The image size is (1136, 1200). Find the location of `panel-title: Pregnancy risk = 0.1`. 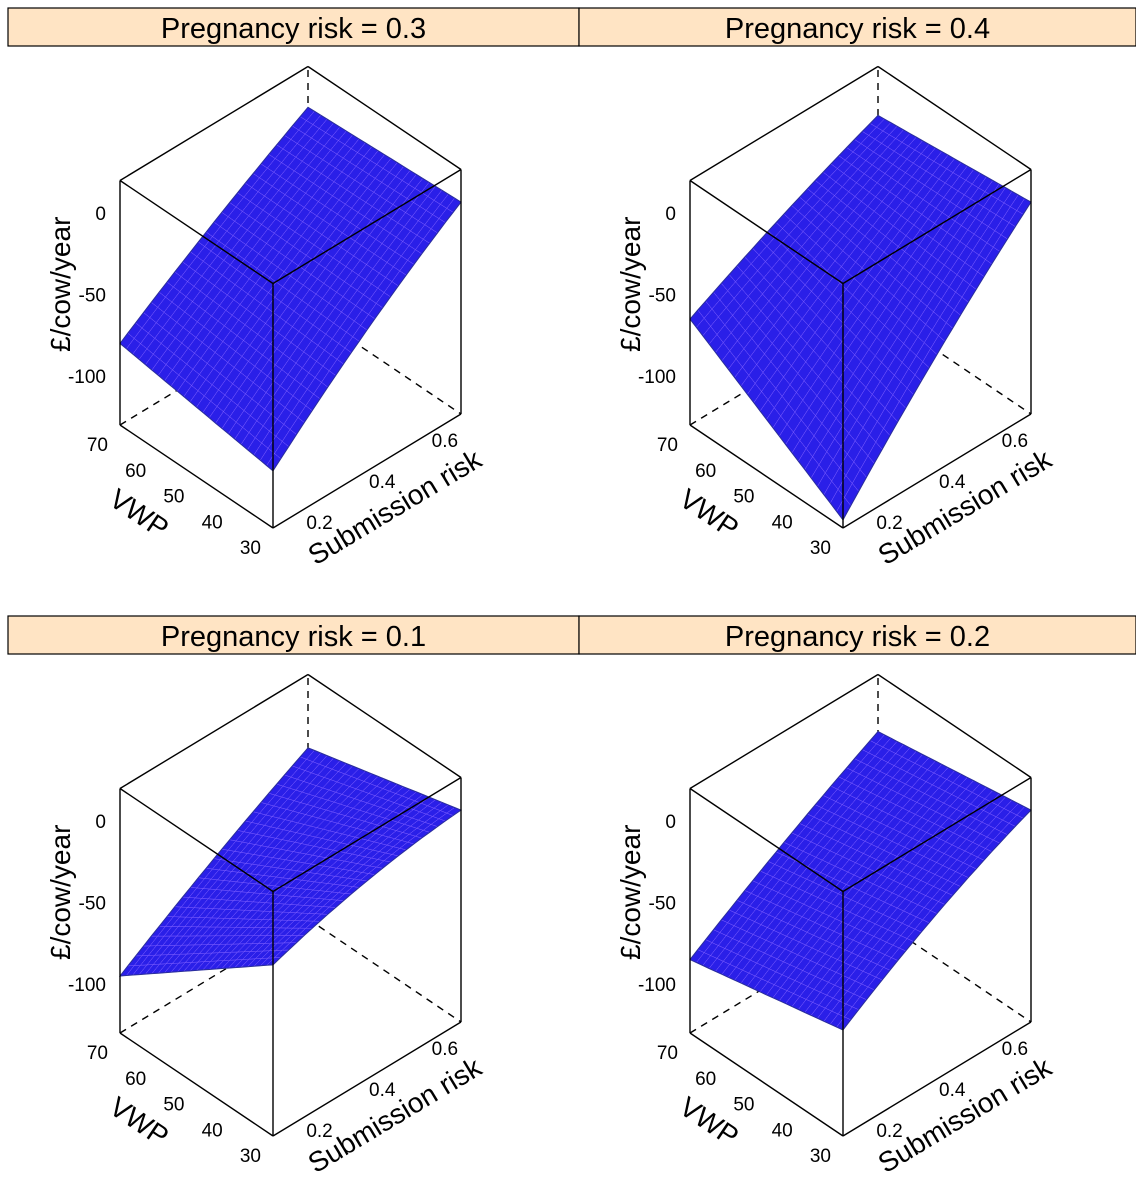

panel-title: Pregnancy risk = 0.1 is located at coordinates (293, 637).